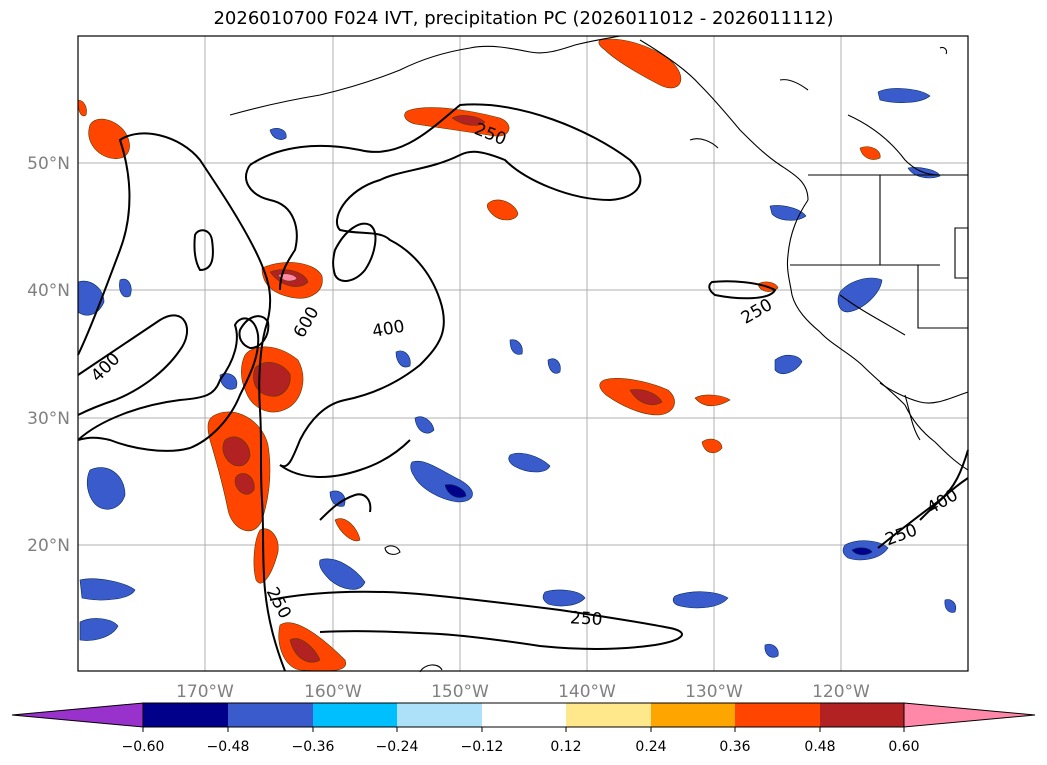  I want to click on lon-label: 150°W, so click(460, 692).